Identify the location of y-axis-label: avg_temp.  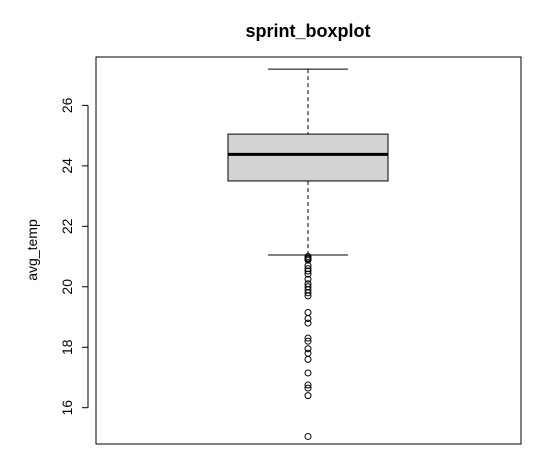
(32, 250).